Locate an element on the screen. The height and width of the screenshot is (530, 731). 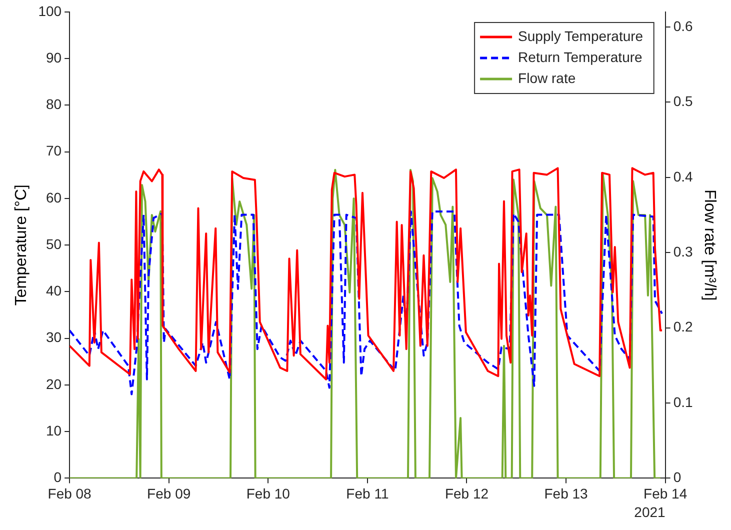
legend-label: Return Temperature is located at coordinates (580, 56).